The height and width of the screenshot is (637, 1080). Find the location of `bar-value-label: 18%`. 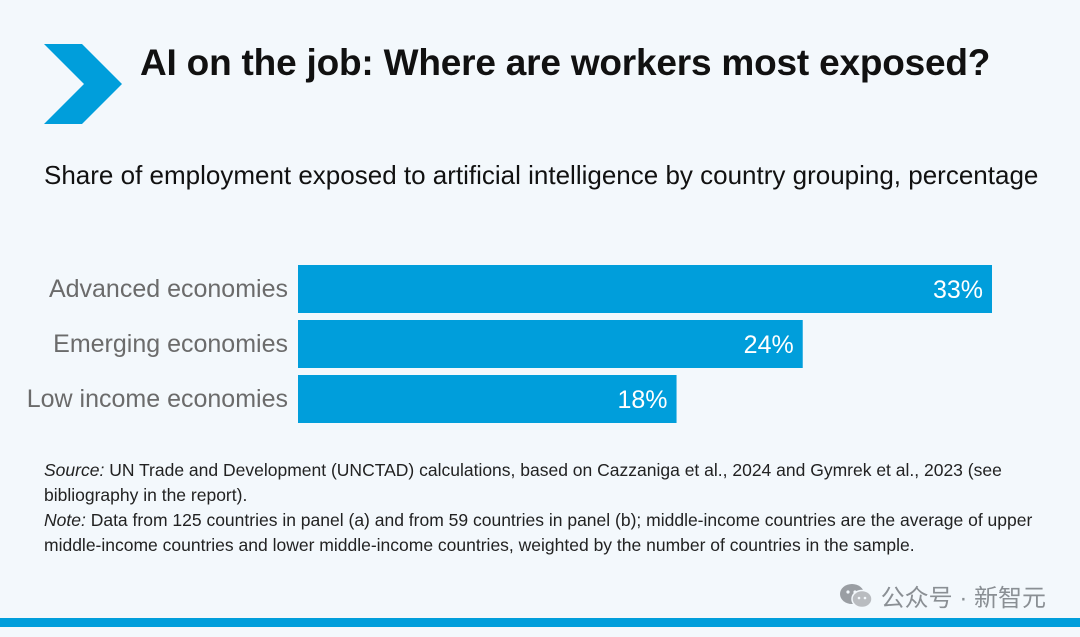

bar-value-label: 18% is located at coordinates (642, 400).